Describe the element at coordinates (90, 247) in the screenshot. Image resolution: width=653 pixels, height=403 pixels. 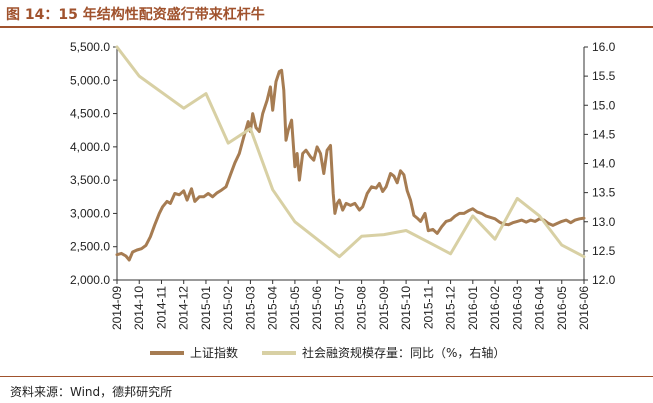
I see `left-axis-label: 2,500.0` at that location.